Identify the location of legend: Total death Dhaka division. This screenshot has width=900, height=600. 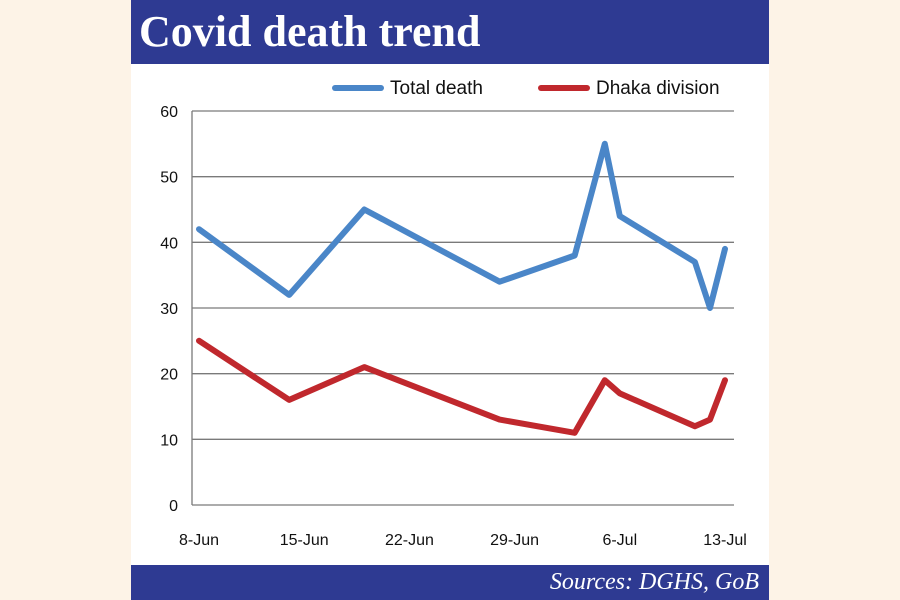
(526, 88).